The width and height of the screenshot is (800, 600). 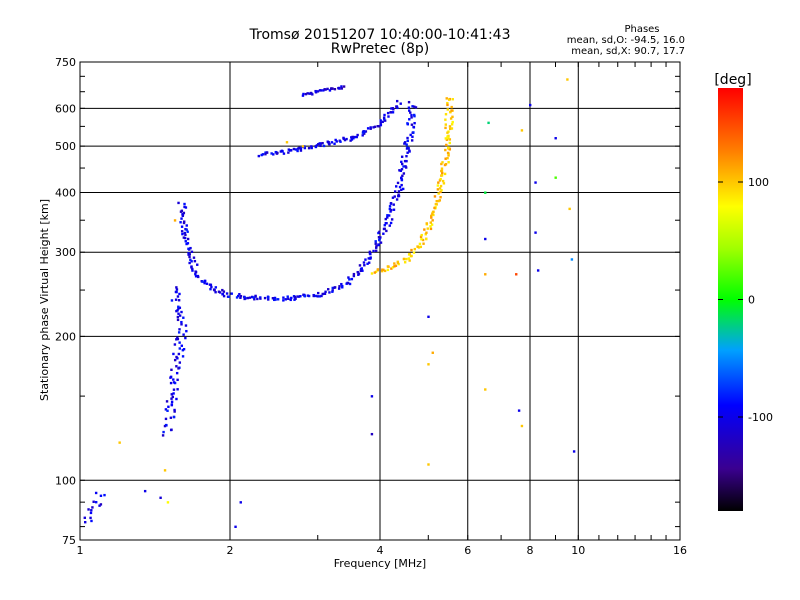 I want to click on x-tick-label: 1, so click(x=80, y=550).